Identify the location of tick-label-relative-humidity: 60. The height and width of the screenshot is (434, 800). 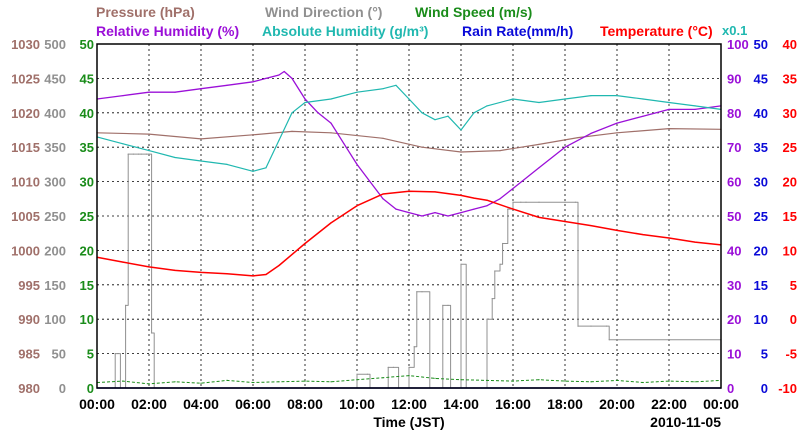
(734, 182).